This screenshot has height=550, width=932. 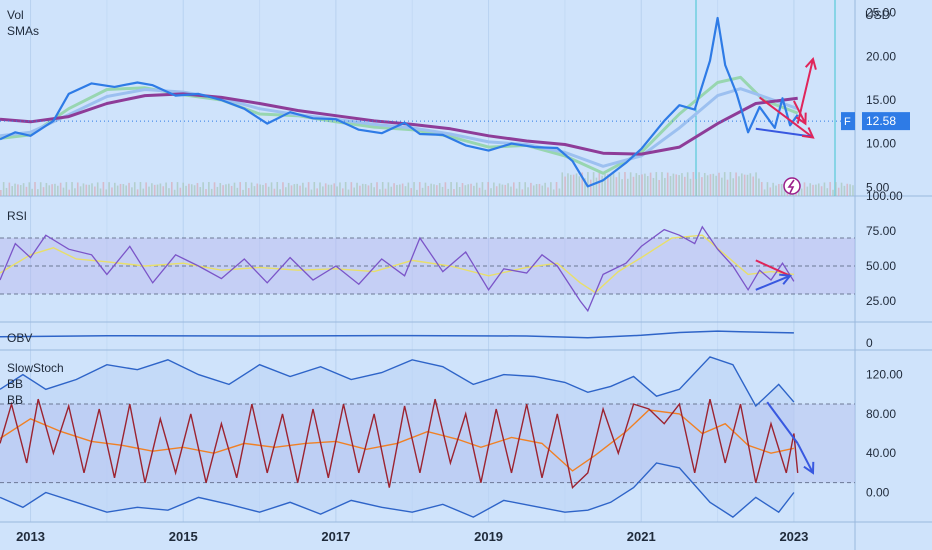 I want to click on stoch-drawing-stoch-tail, so click(x=805, y=458).